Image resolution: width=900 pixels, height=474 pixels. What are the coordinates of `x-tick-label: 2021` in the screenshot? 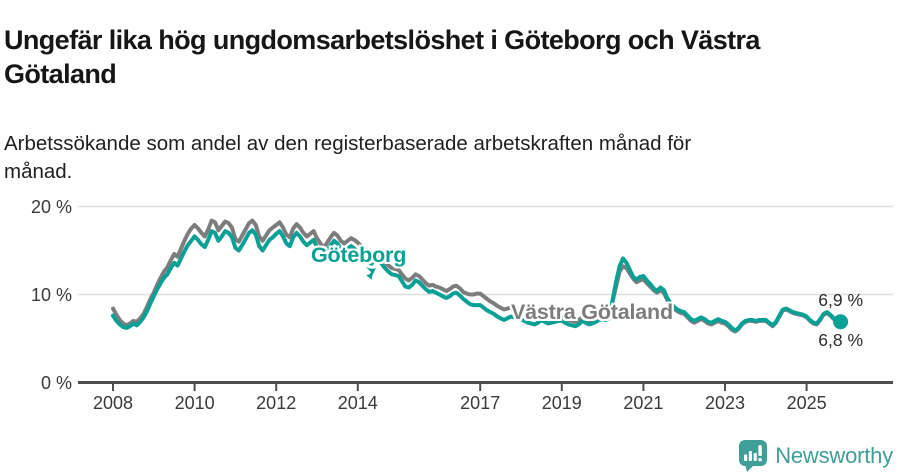 It's located at (643, 403).